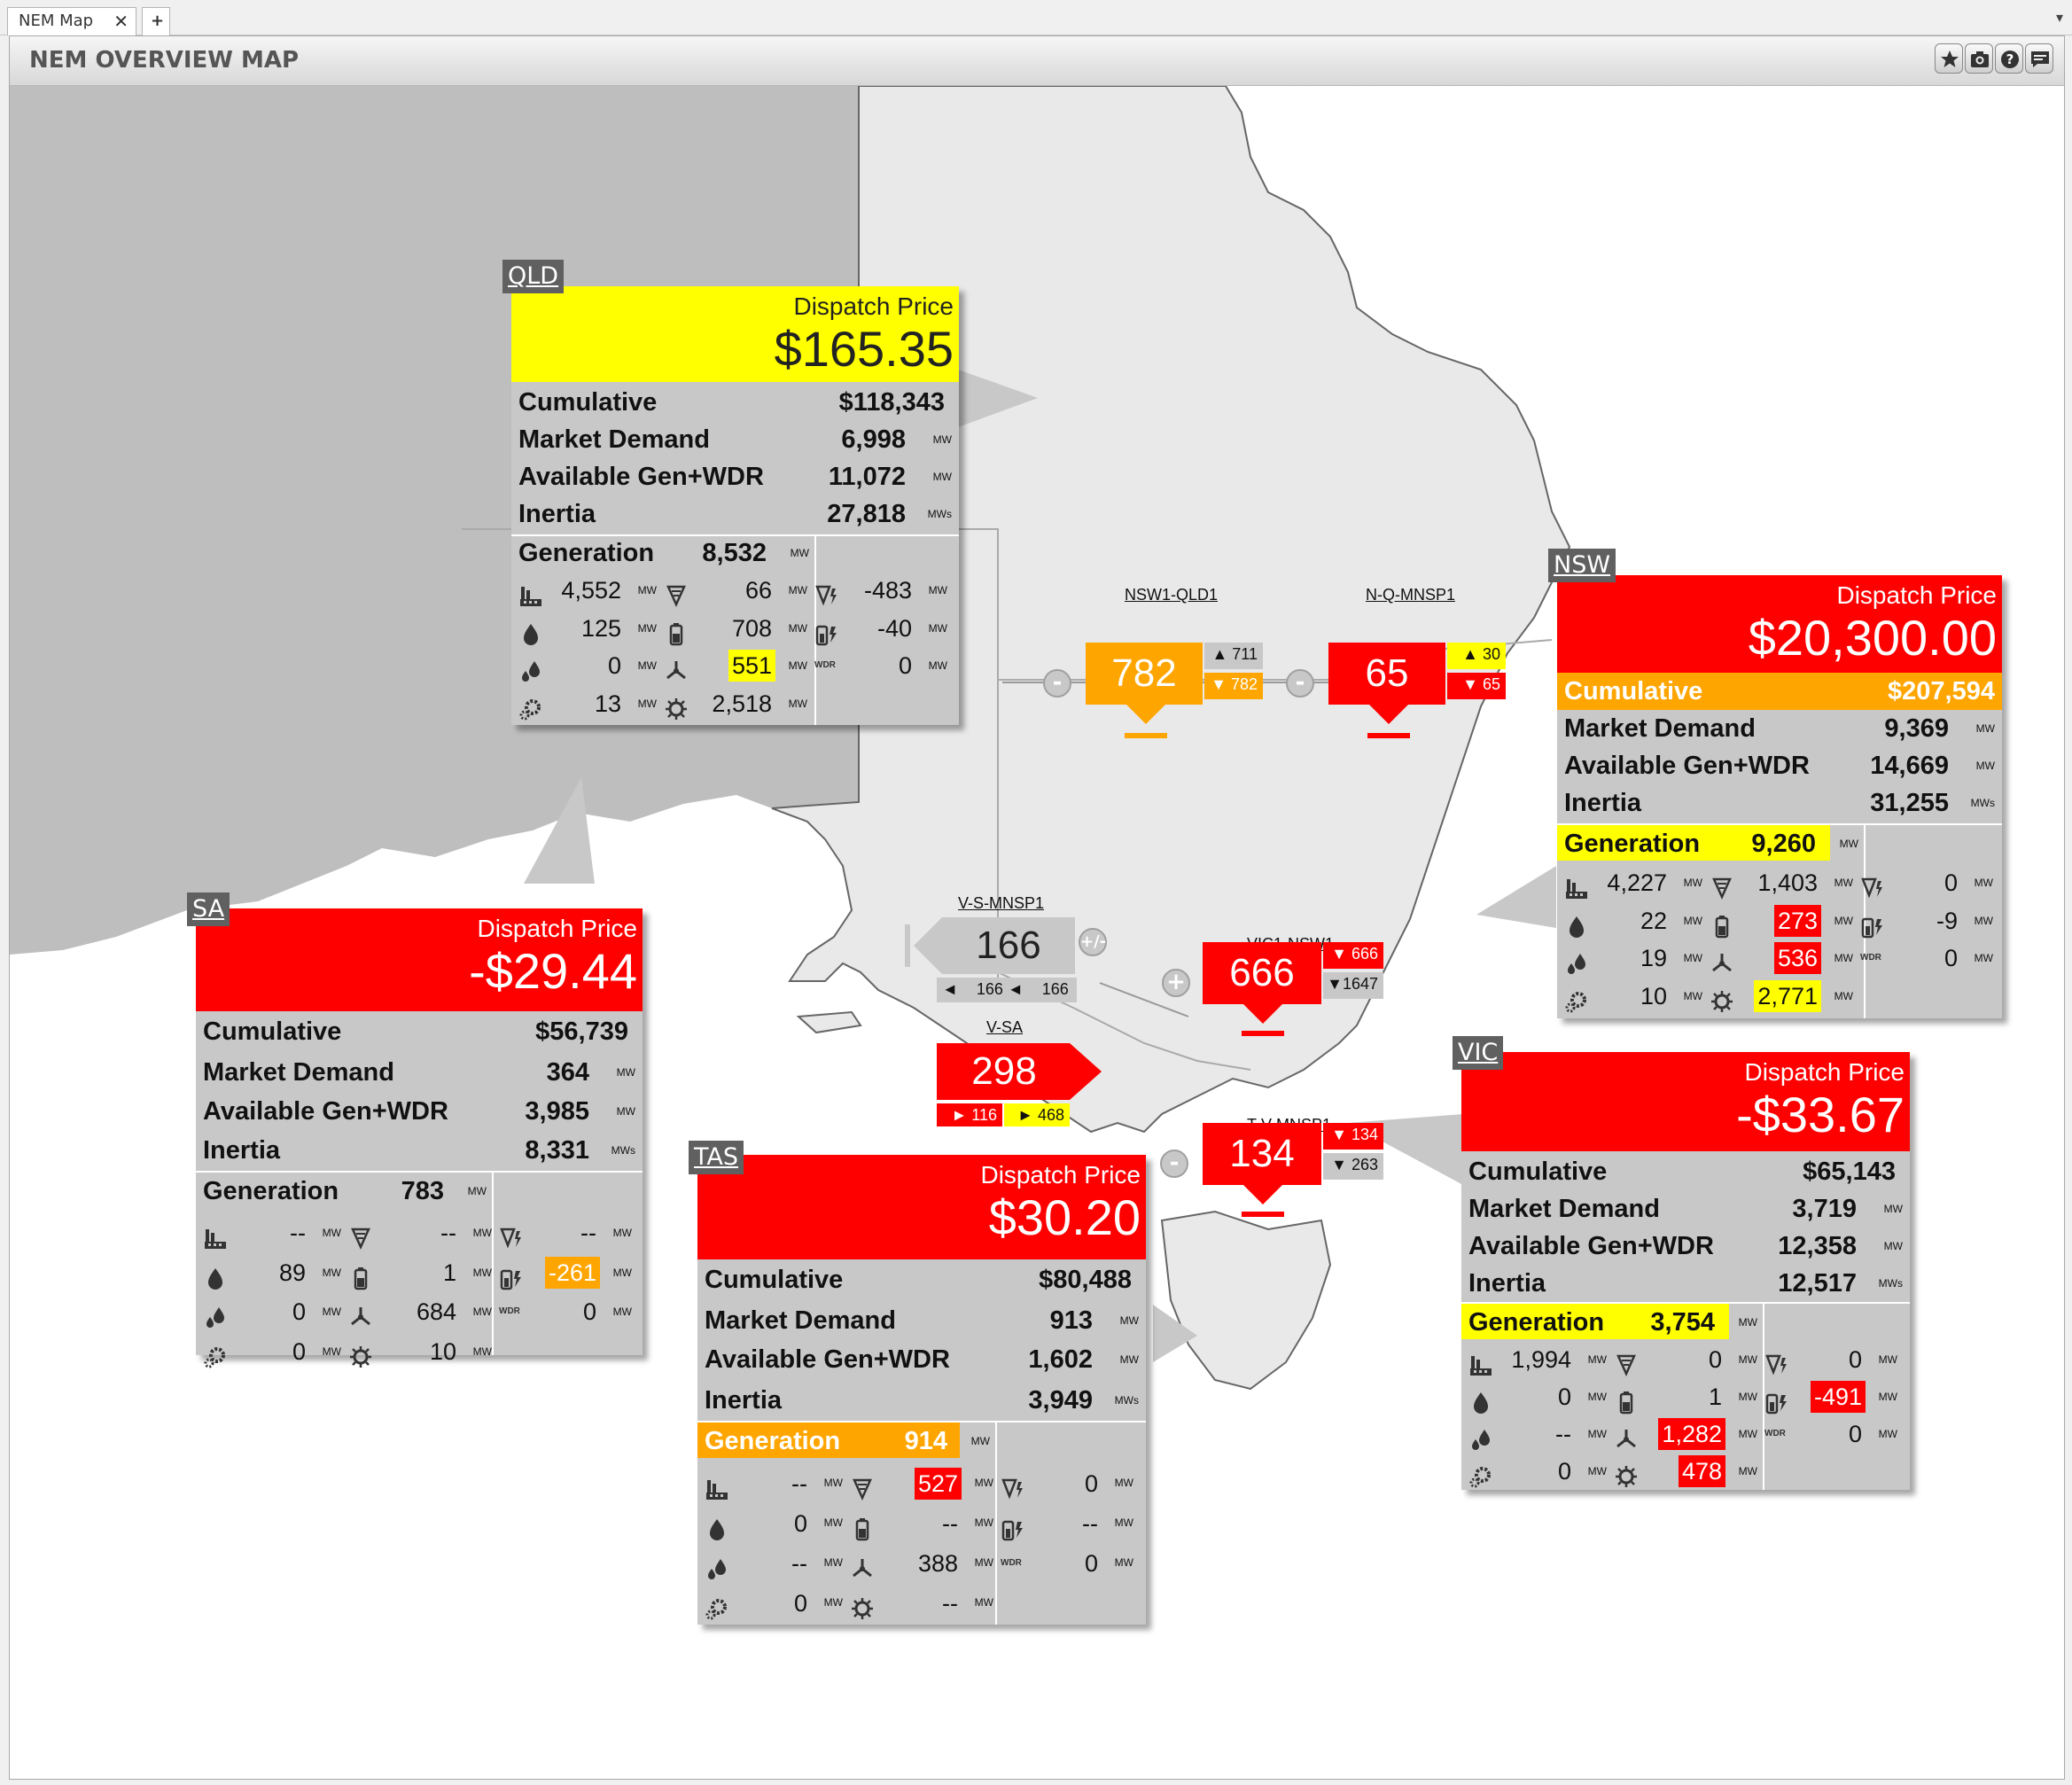 The image size is (2072, 1785). Describe the element at coordinates (887, 590) in the screenshot. I see `generation-value: -483` at that location.